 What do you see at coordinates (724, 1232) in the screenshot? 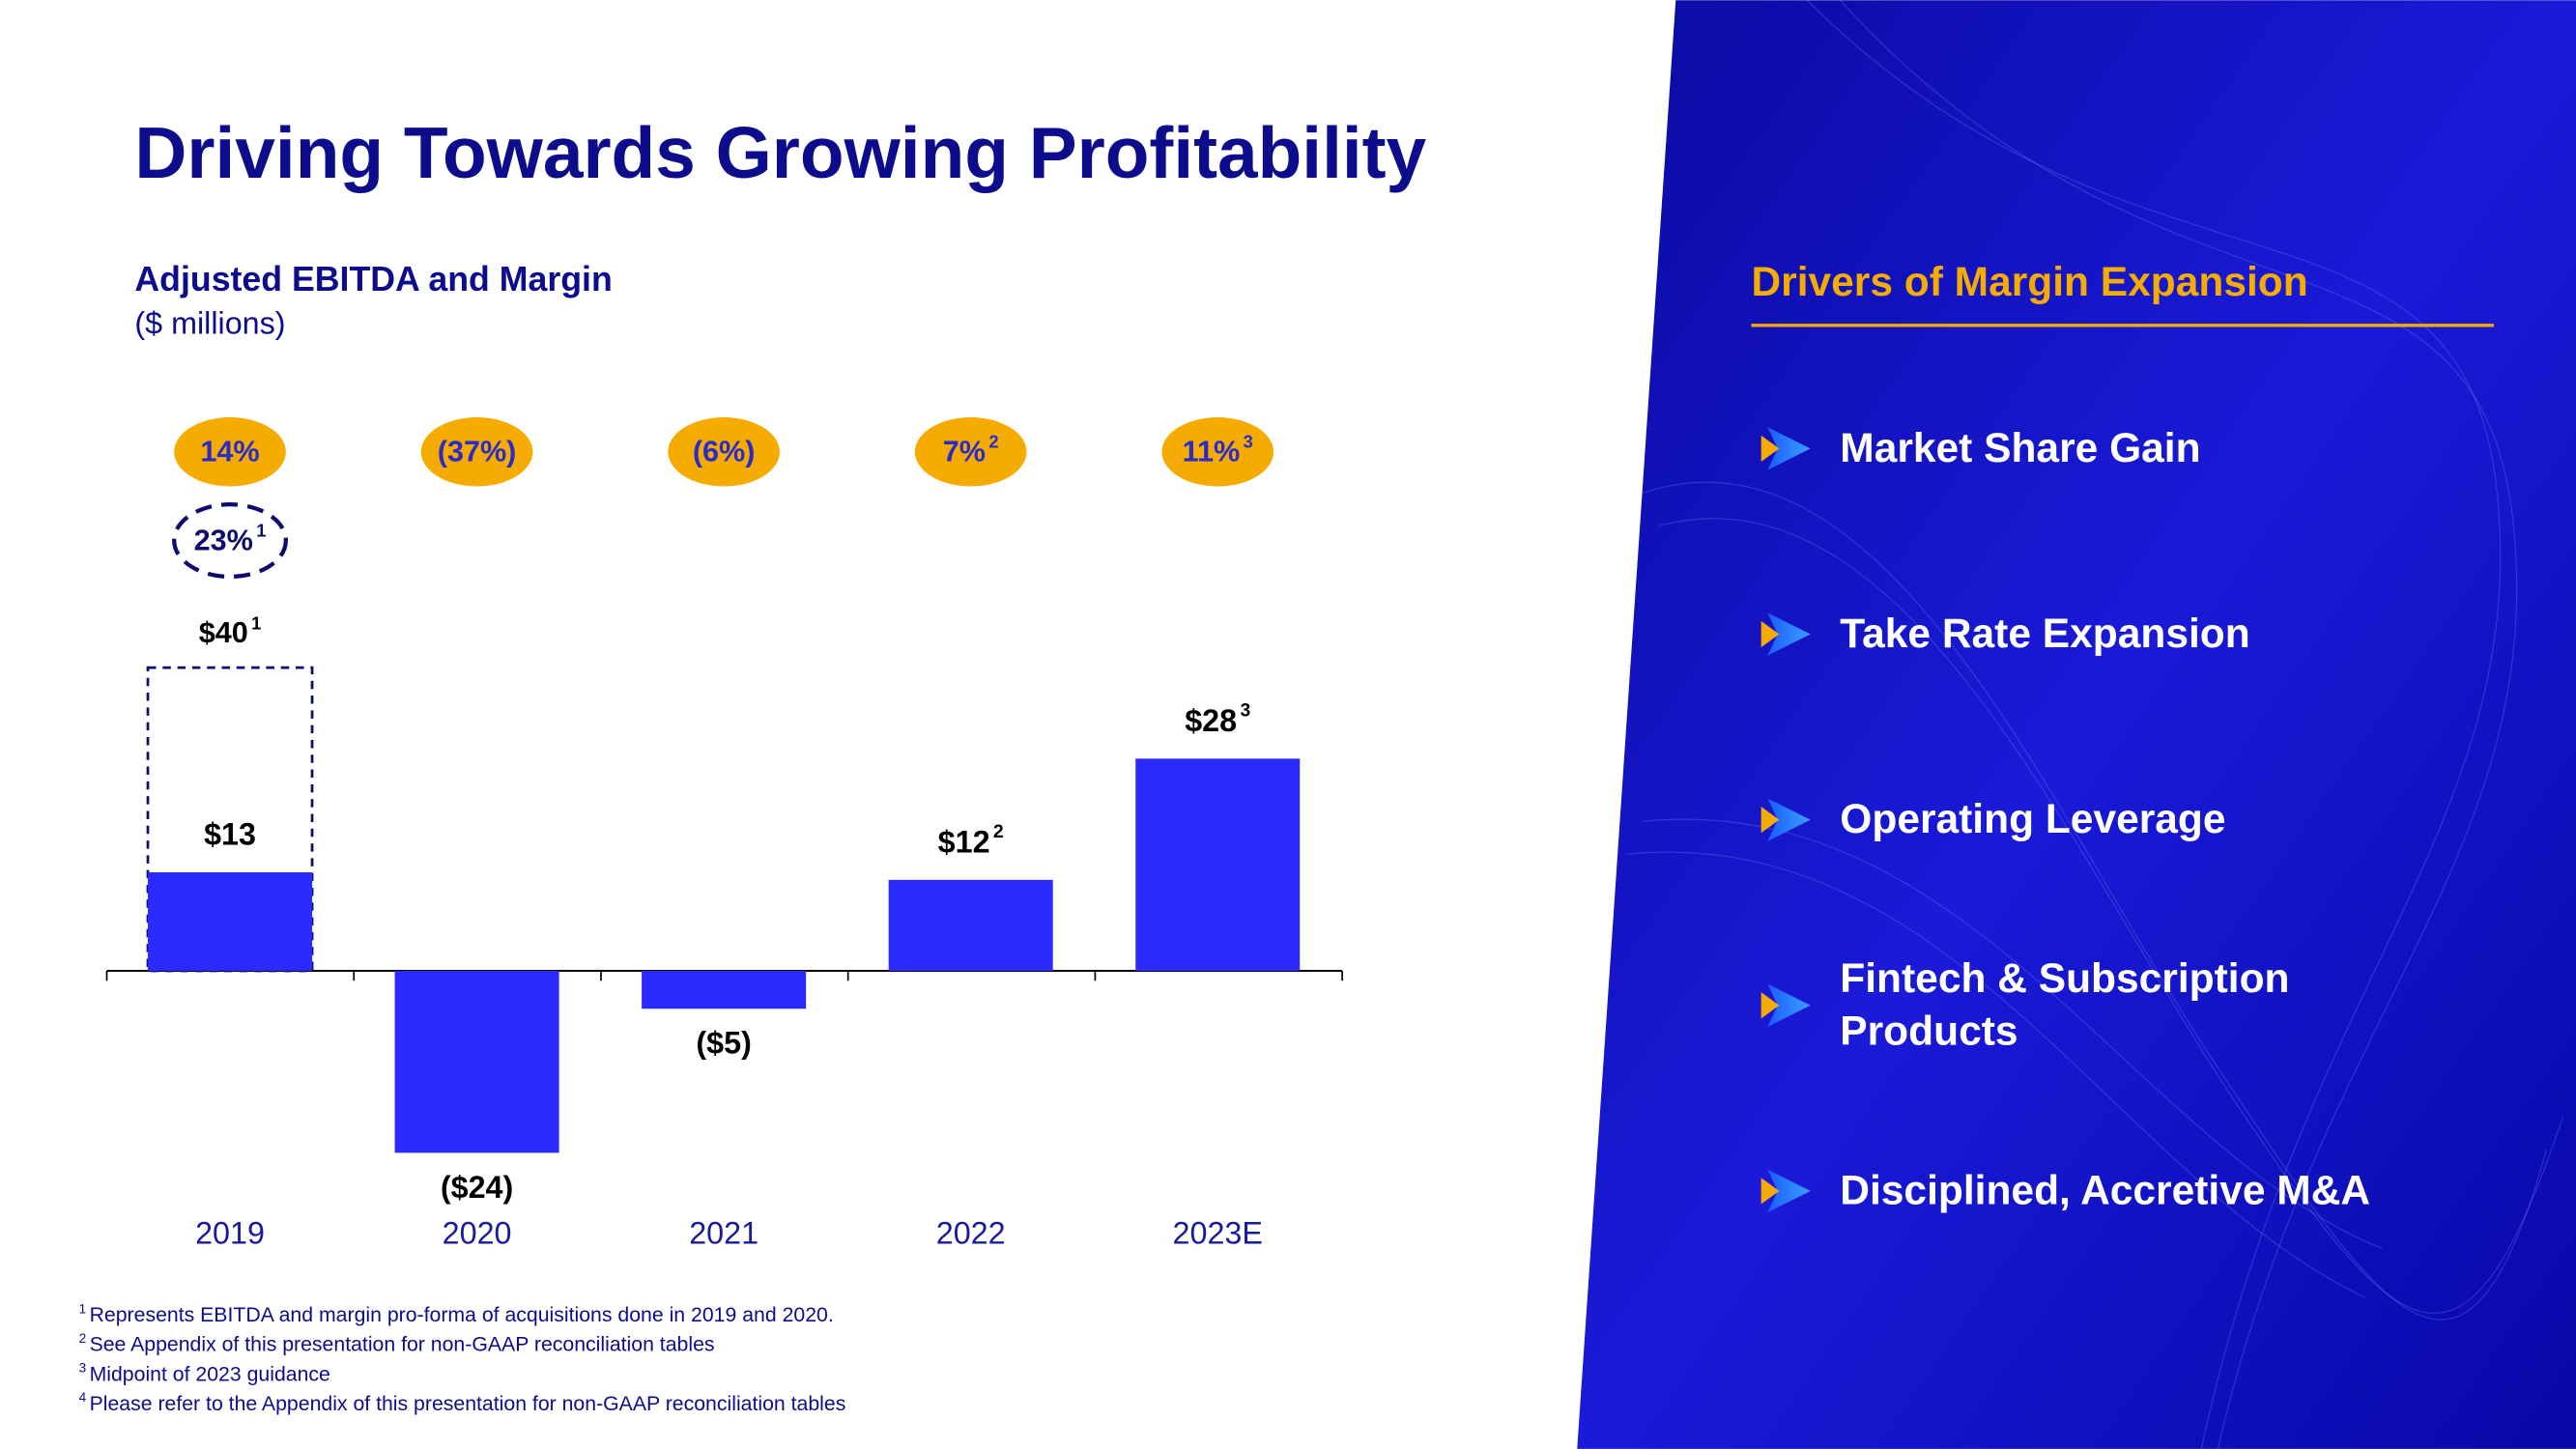
I see `x-tick-label: 2021` at bounding box center [724, 1232].